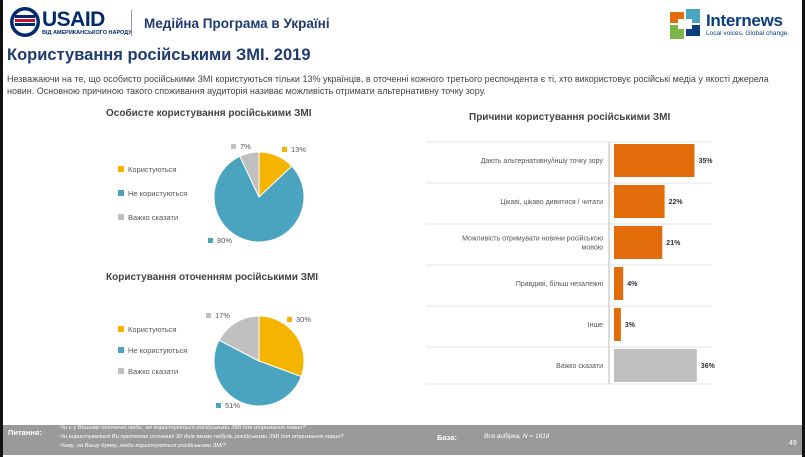 This screenshot has width=805, height=457. I want to click on bar-category-label: Правдиві, більш незалежні, so click(560, 284).